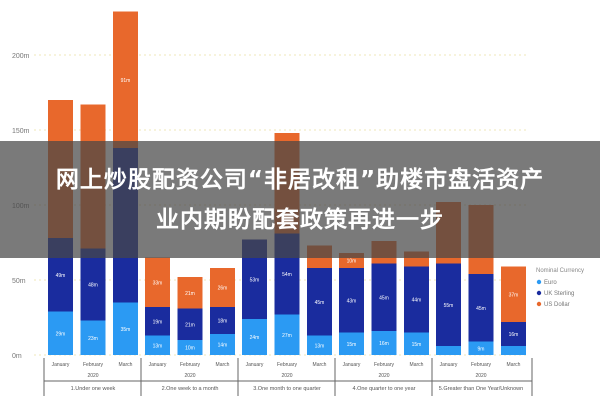  I want to click on data-label: 14m, so click(223, 346).